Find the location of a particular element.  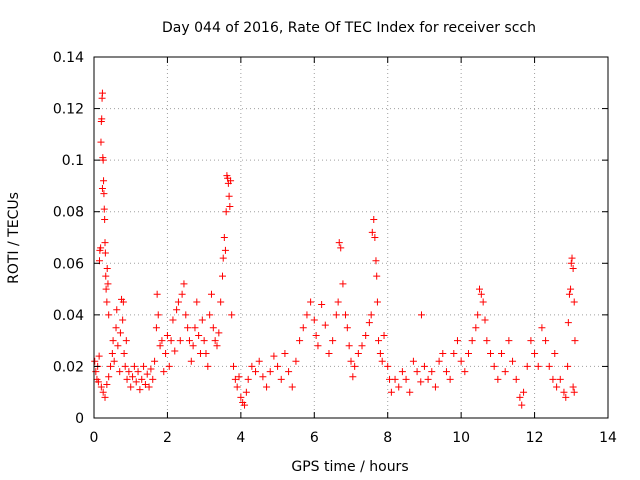

y-tick-label: 0.08 is located at coordinates (68, 213).